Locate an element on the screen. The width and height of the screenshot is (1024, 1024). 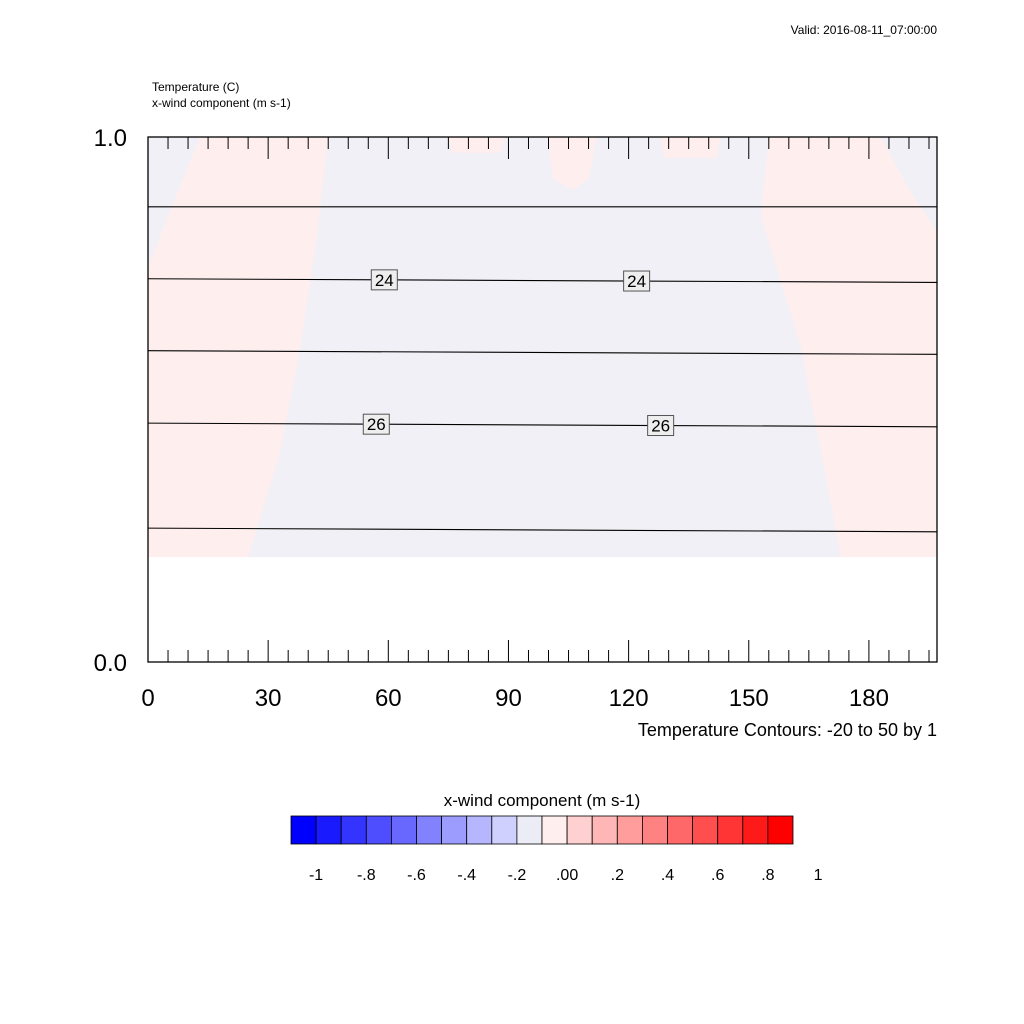
colorbar: -1 -.8 -.6 -.4 -.2 .00 .2 .4 .6 .8 1 is located at coordinates (556, 849).